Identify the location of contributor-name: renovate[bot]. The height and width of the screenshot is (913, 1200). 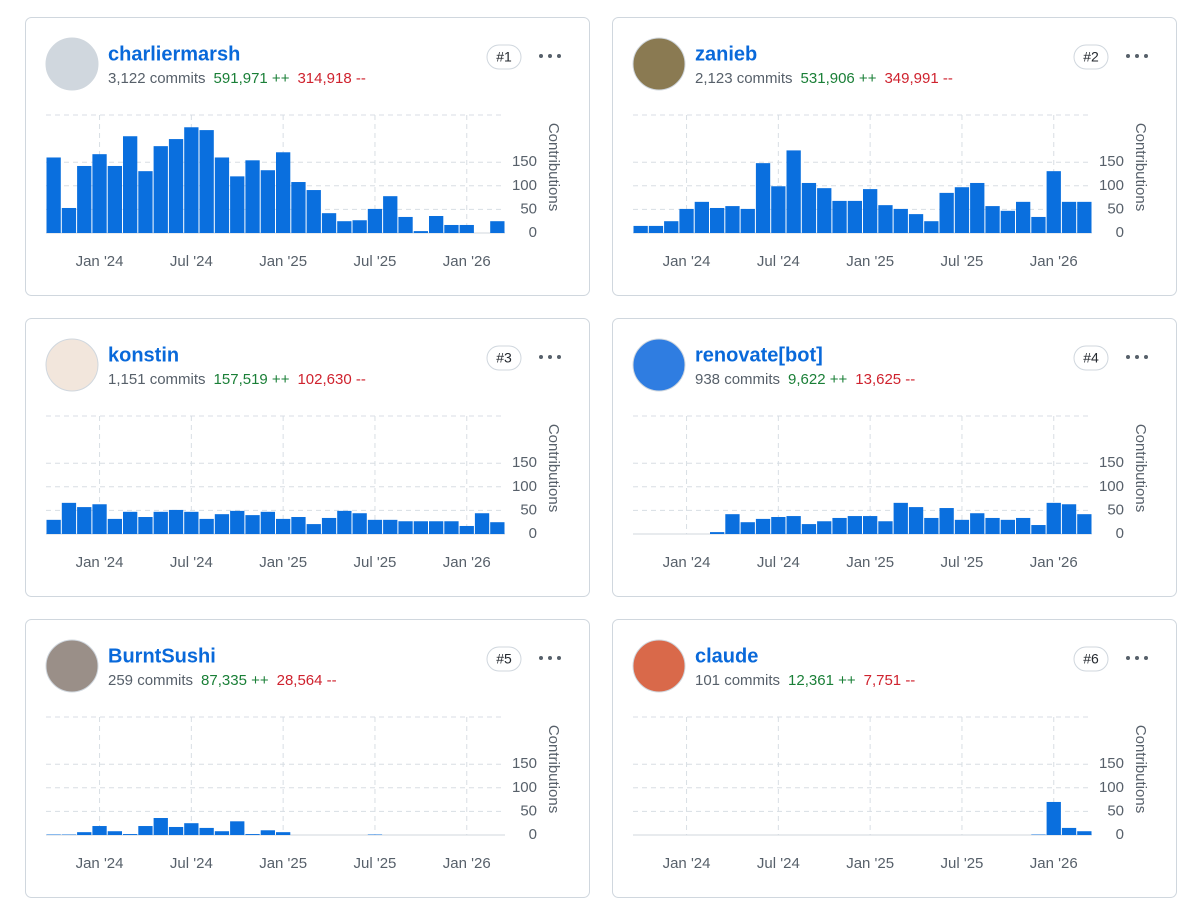
(759, 355).